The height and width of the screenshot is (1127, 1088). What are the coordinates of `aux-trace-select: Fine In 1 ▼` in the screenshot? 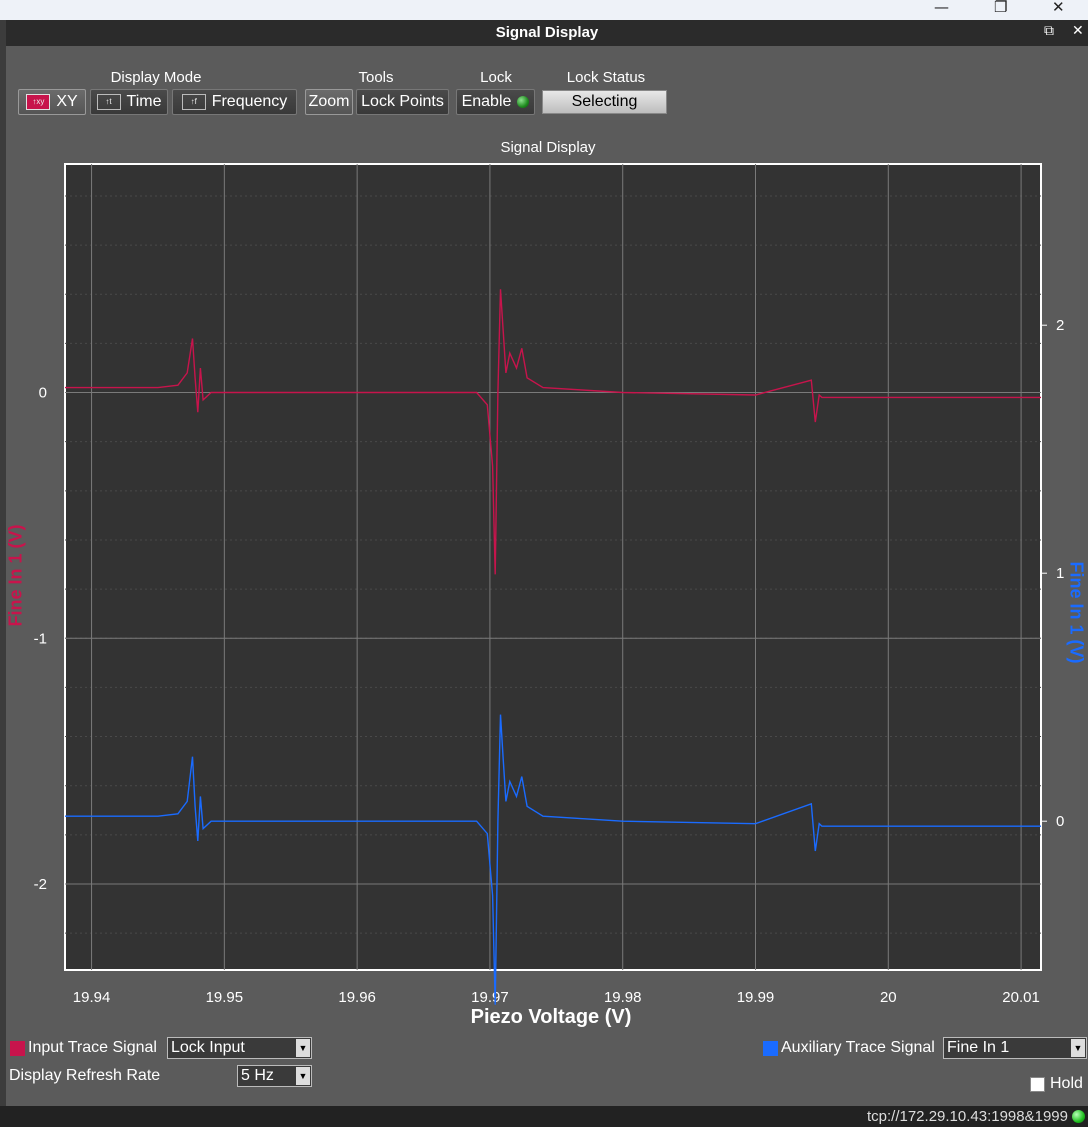 It's located at (1015, 1048).